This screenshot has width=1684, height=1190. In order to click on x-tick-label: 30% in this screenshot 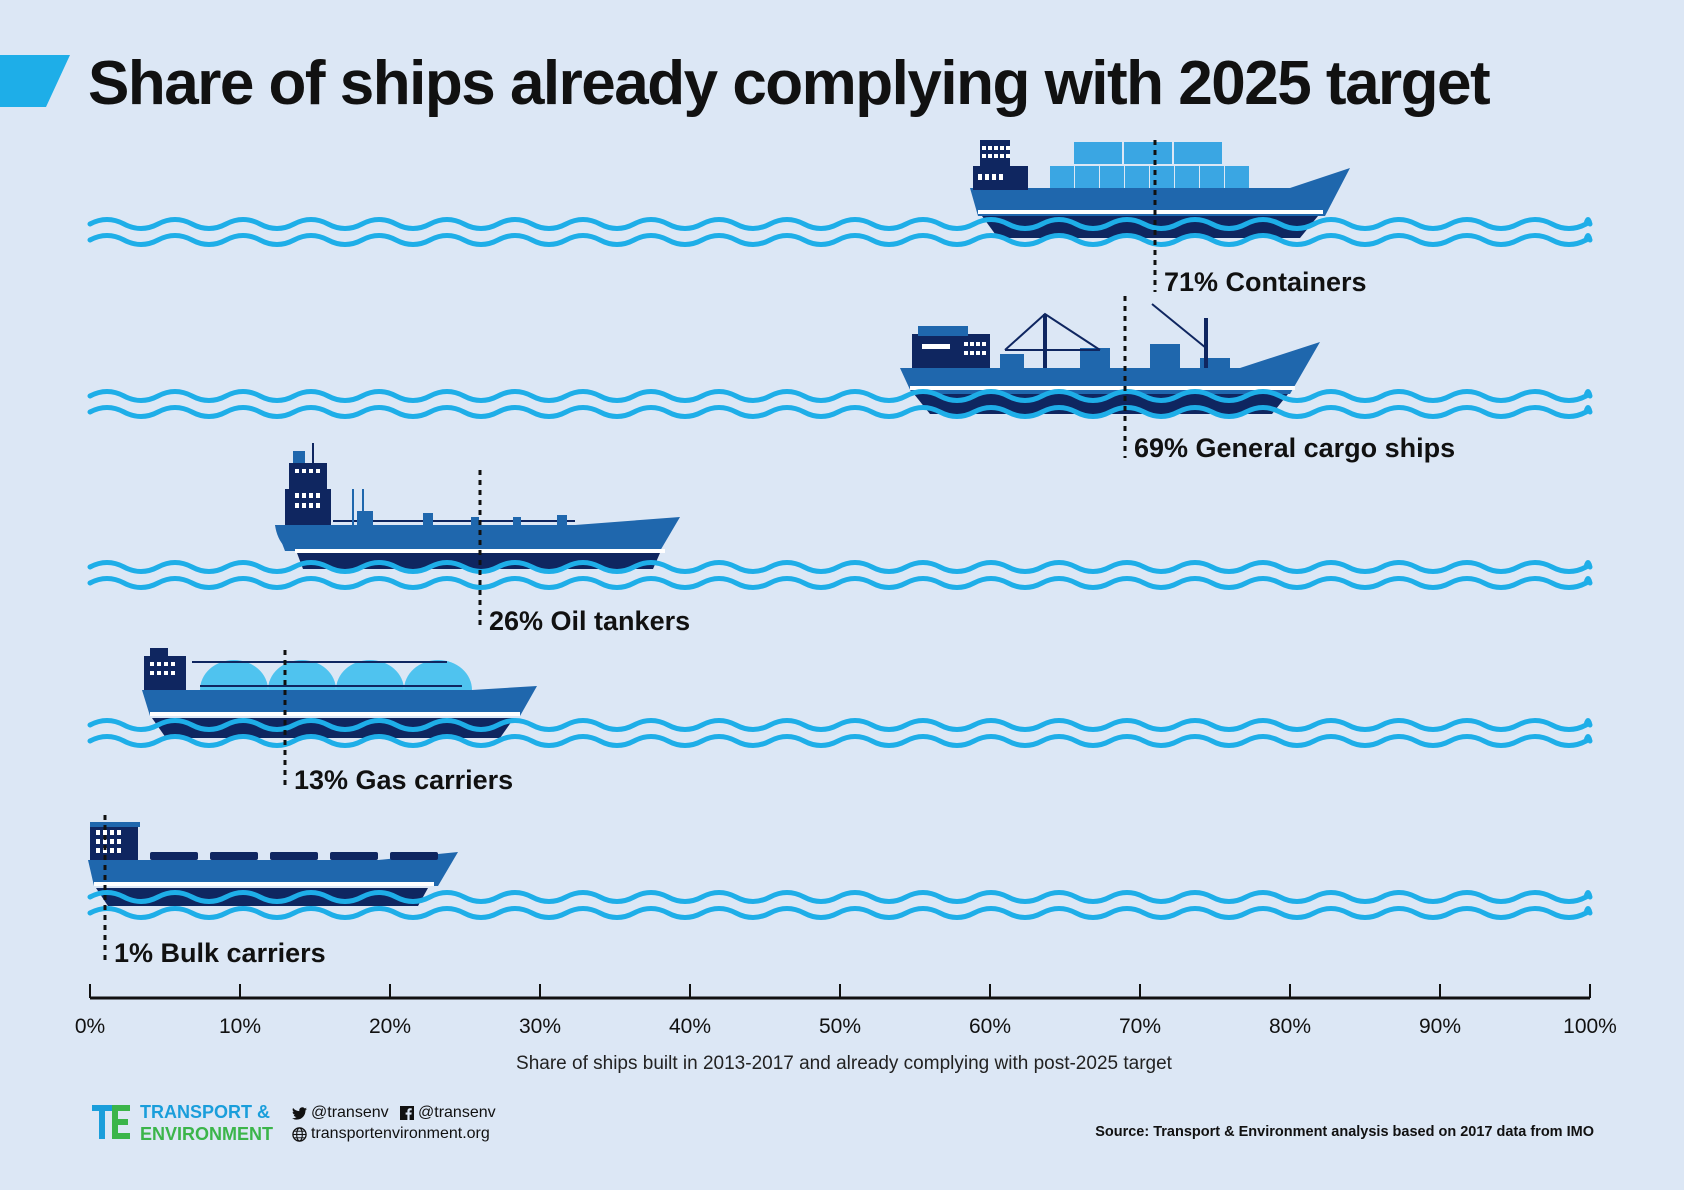, I will do `click(540, 1026)`.